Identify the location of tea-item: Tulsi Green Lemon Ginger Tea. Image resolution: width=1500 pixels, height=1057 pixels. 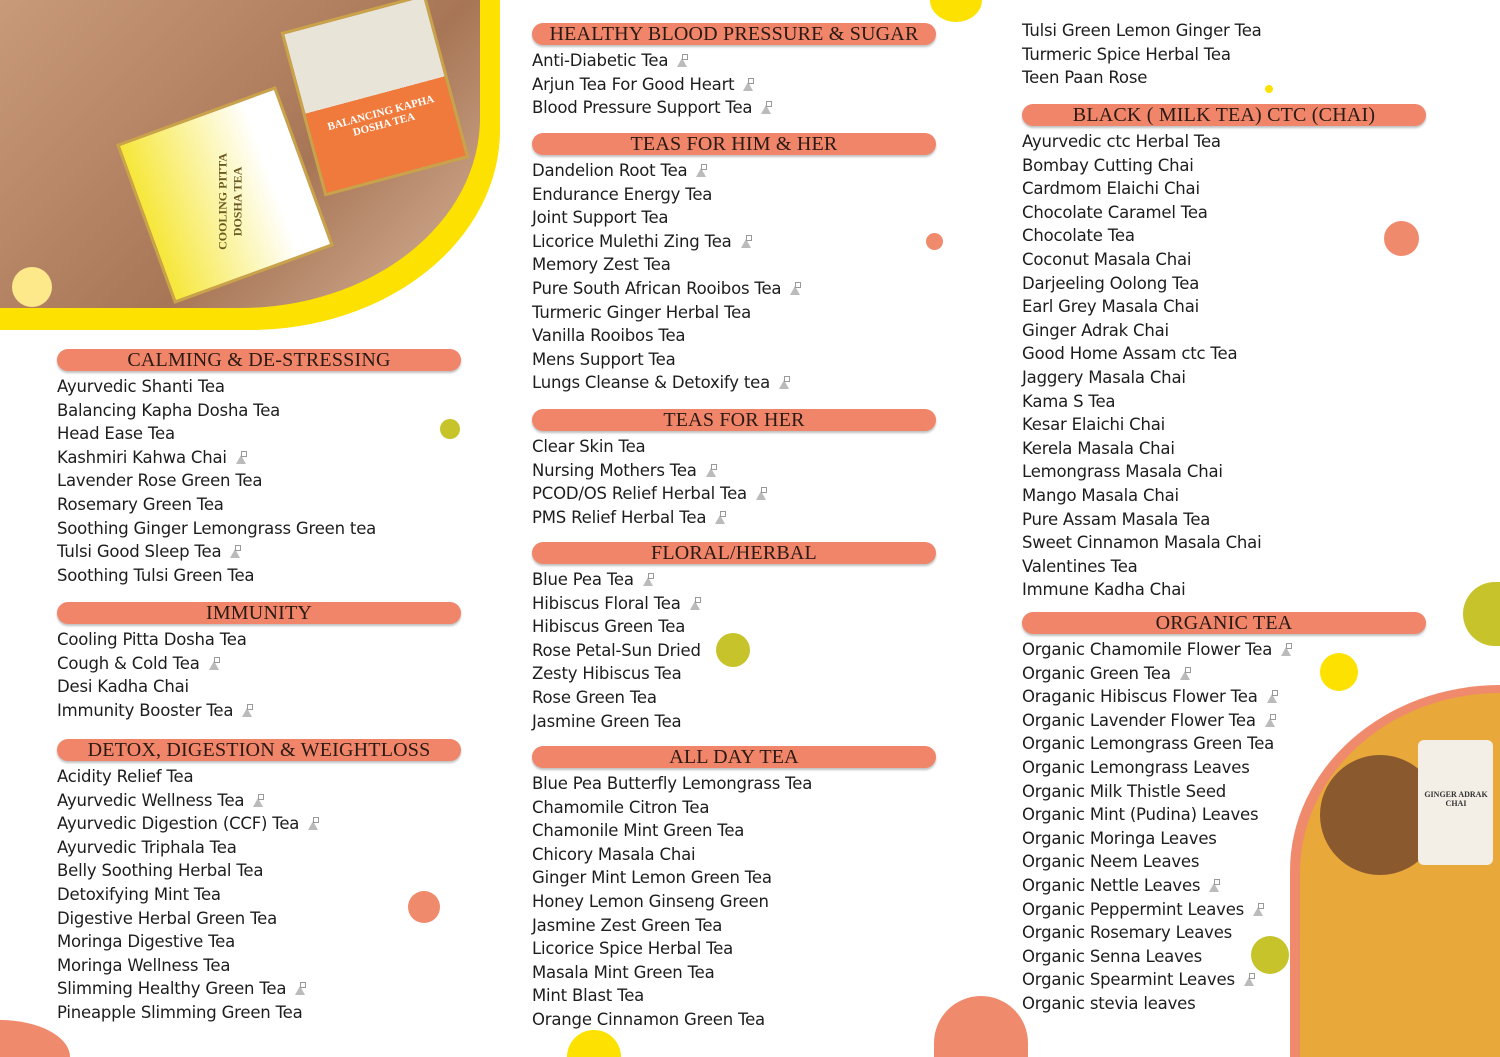
(1224, 31).